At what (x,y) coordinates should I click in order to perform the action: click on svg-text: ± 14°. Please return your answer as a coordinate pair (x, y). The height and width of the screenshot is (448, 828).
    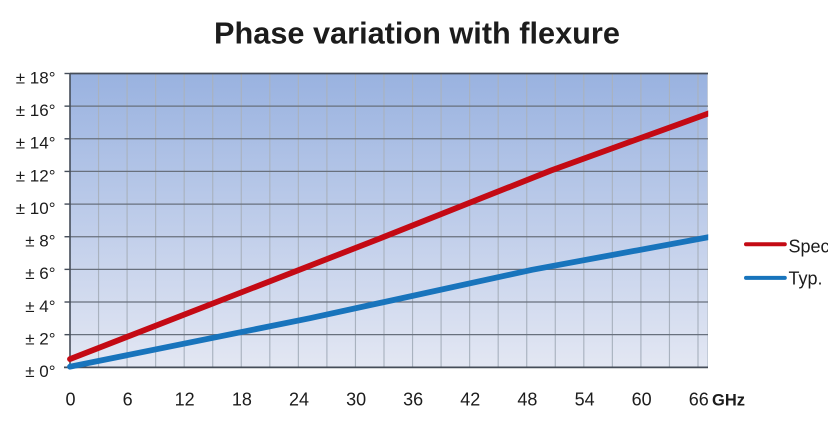
    Looking at the image, I should click on (36, 143).